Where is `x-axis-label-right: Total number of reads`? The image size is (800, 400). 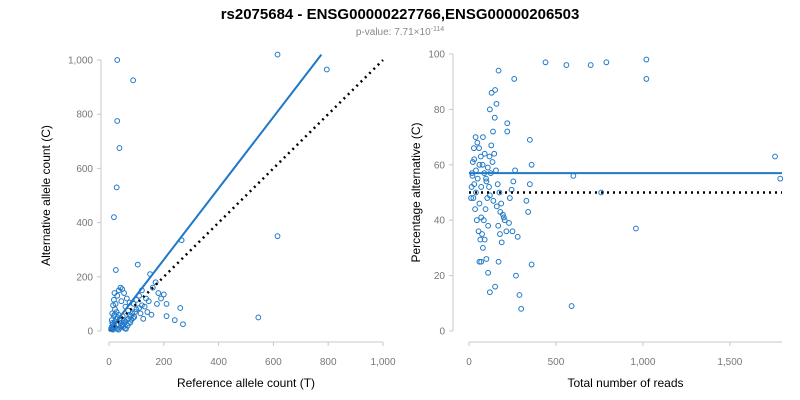 x-axis-label-right: Total number of reads is located at coordinates (625, 383).